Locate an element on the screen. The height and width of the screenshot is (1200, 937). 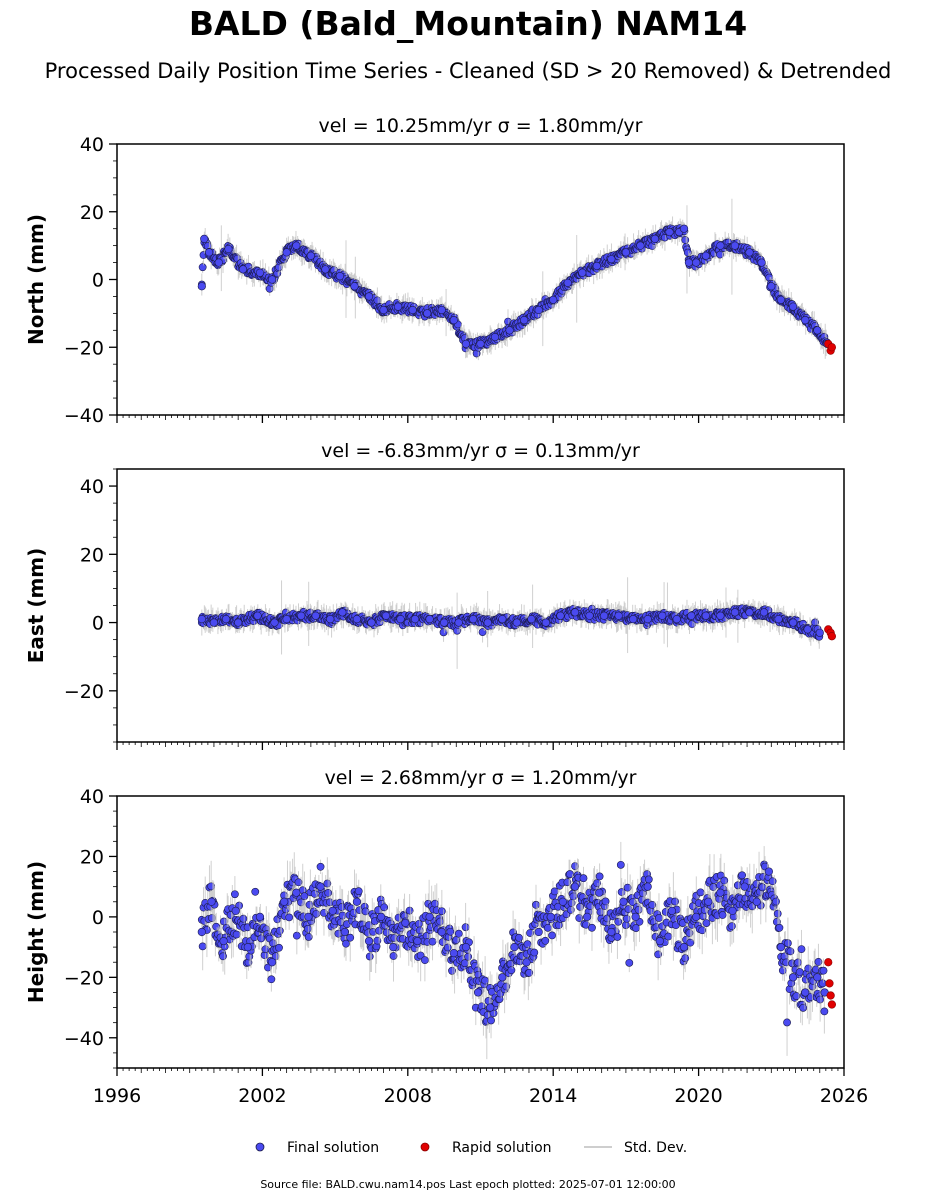
y-tick-label: 20 is located at coordinates (92, 213).